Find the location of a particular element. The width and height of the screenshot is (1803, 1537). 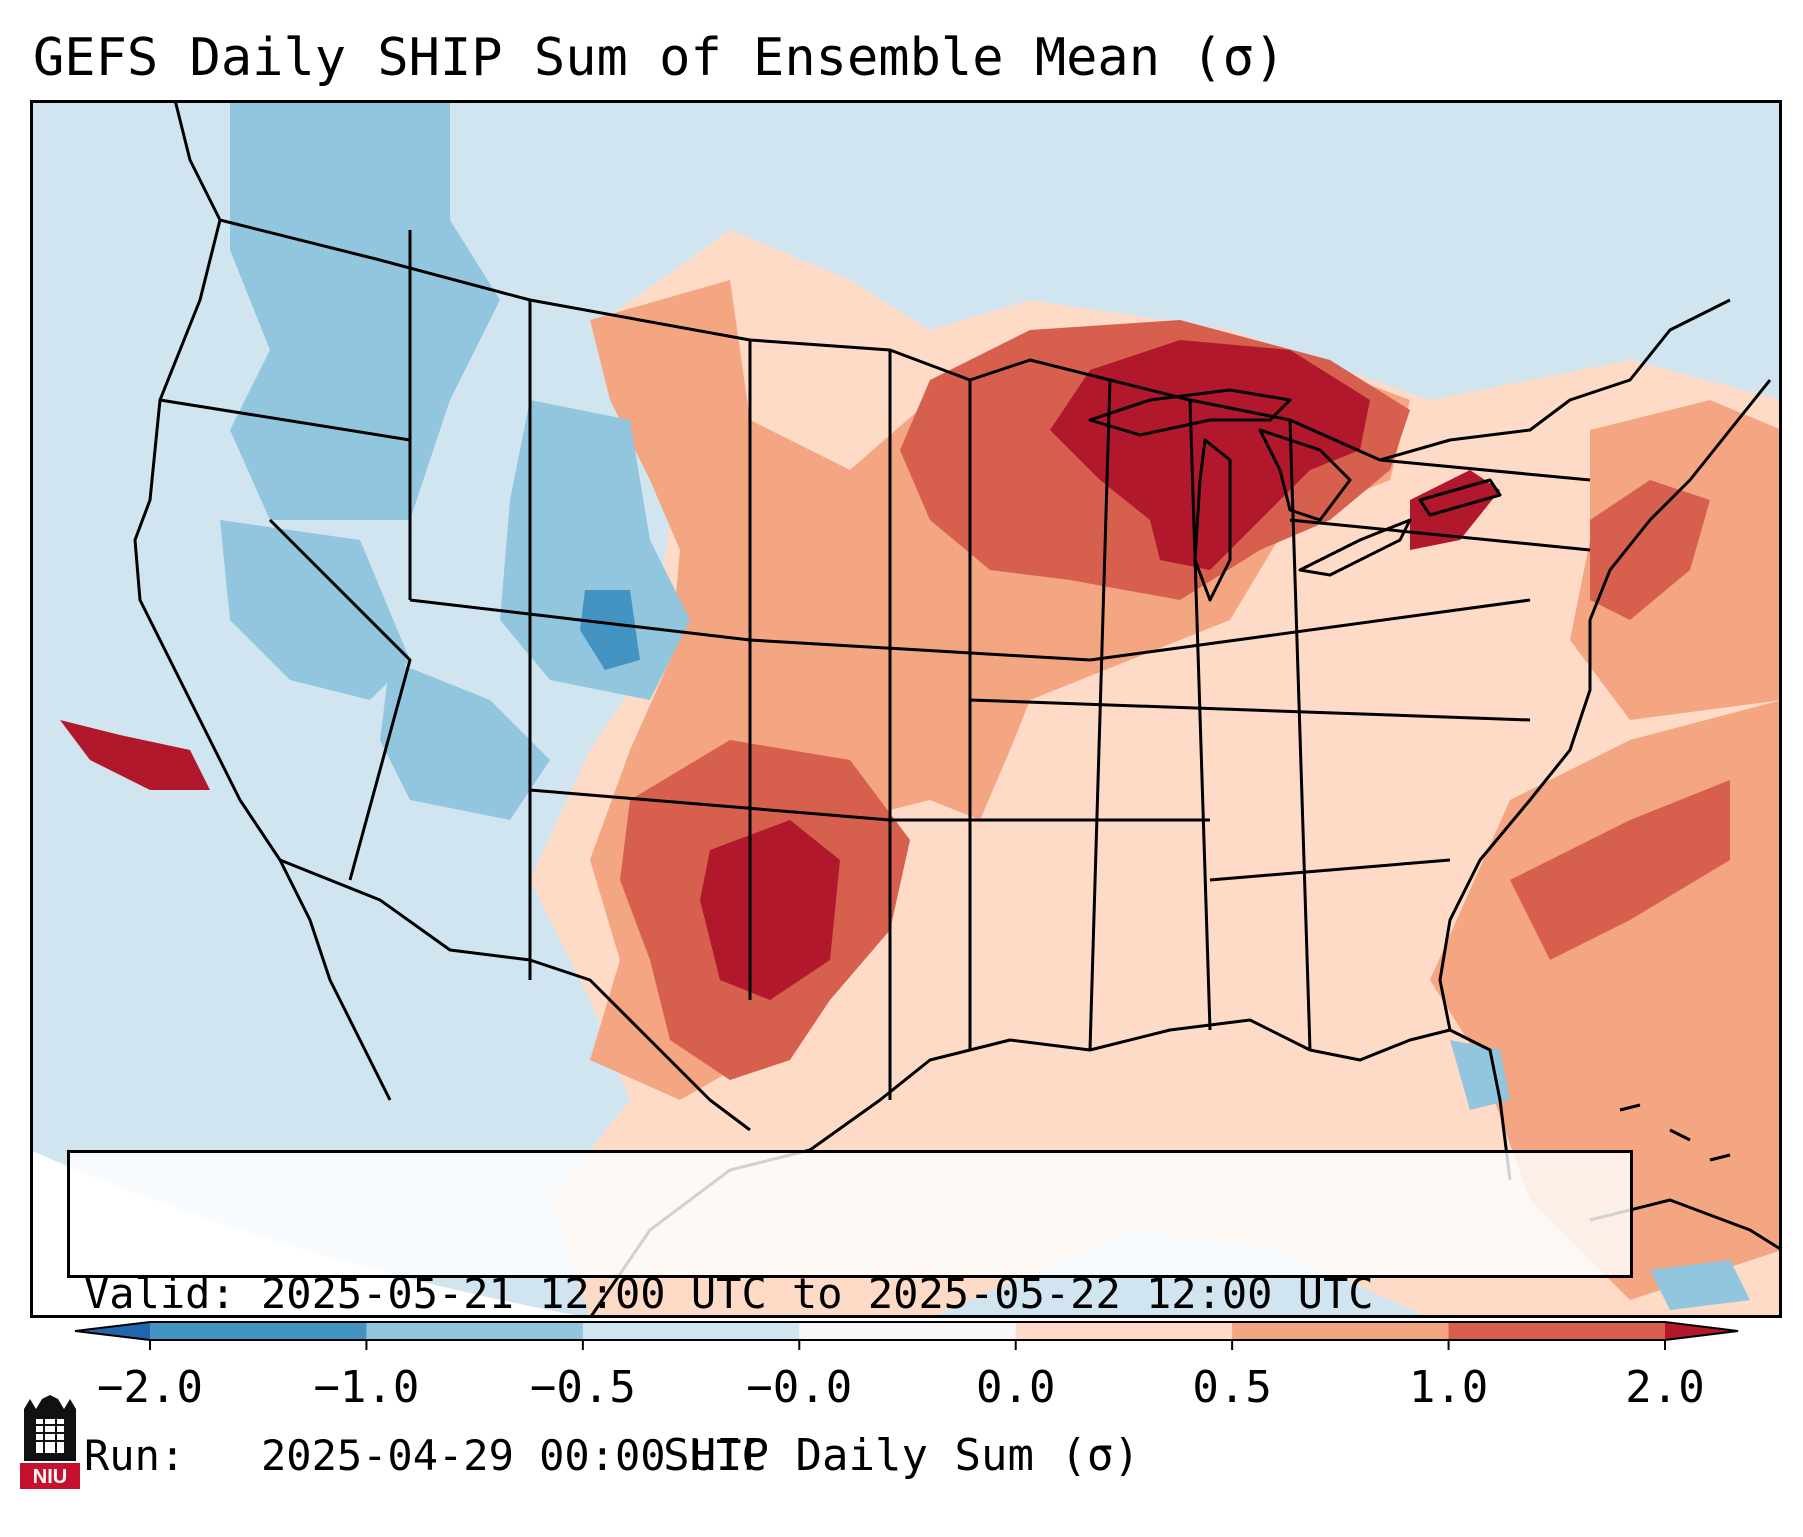

lake-michigan is located at coordinates (1212, 520).